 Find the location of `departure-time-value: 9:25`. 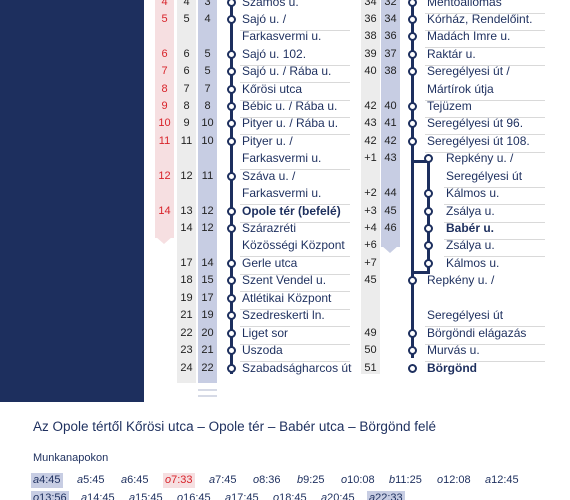

departure-time-value: 9:25 is located at coordinates (314, 480).